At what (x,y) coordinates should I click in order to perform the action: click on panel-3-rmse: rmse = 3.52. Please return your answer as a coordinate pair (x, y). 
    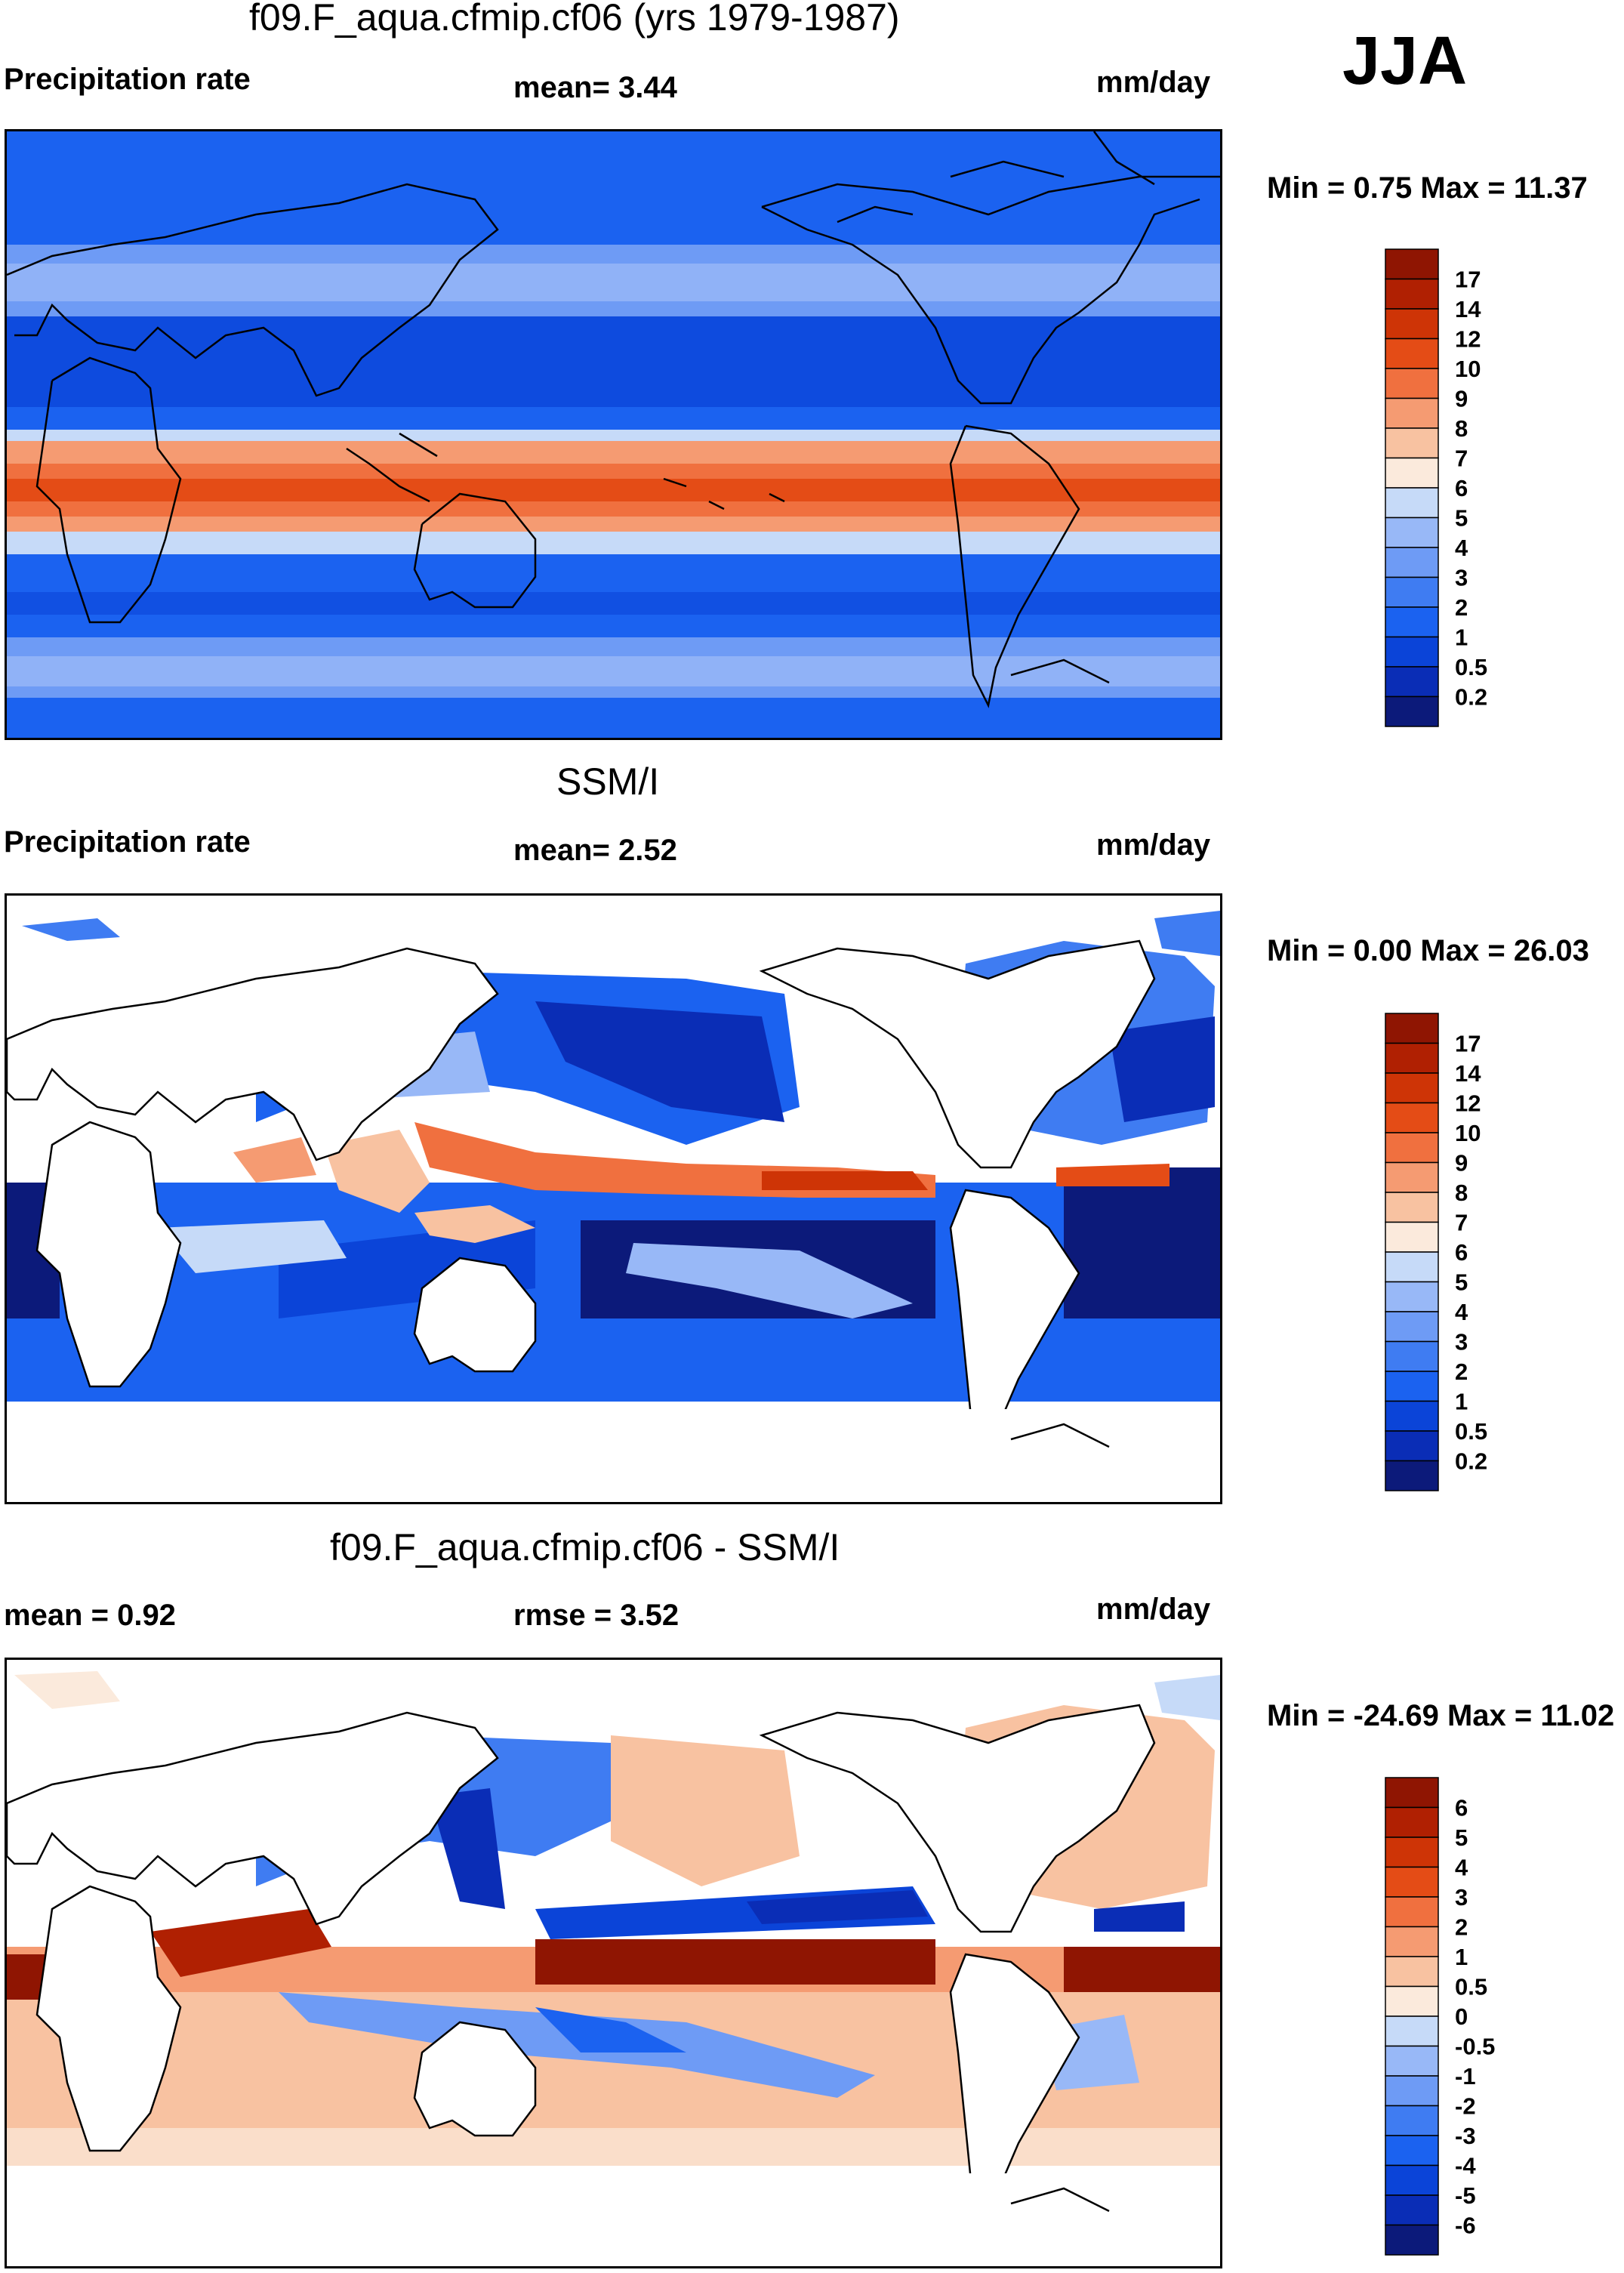
    Looking at the image, I should click on (596, 1615).